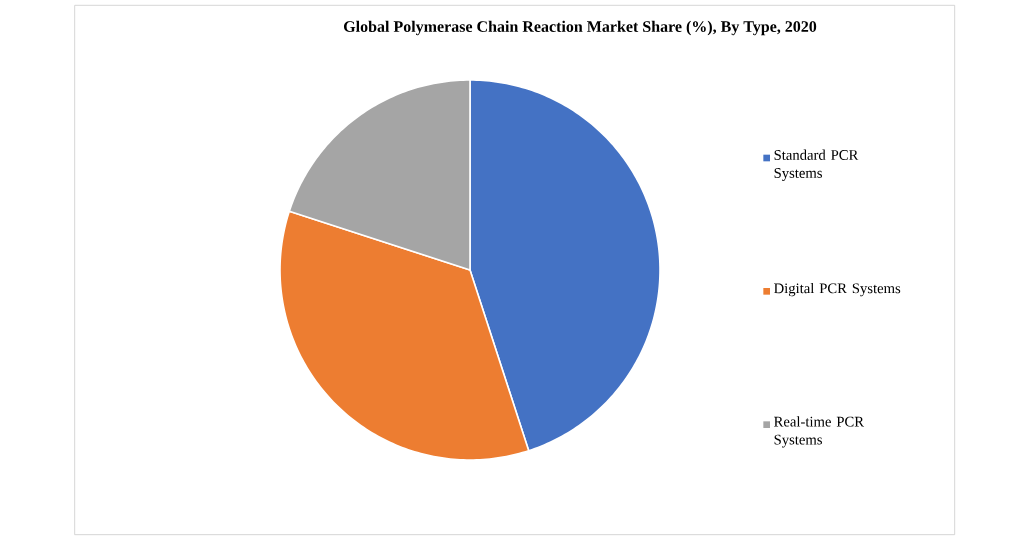  Describe the element at coordinates (837, 289) in the screenshot. I see `legend-label: Digital PCR Systems` at that location.